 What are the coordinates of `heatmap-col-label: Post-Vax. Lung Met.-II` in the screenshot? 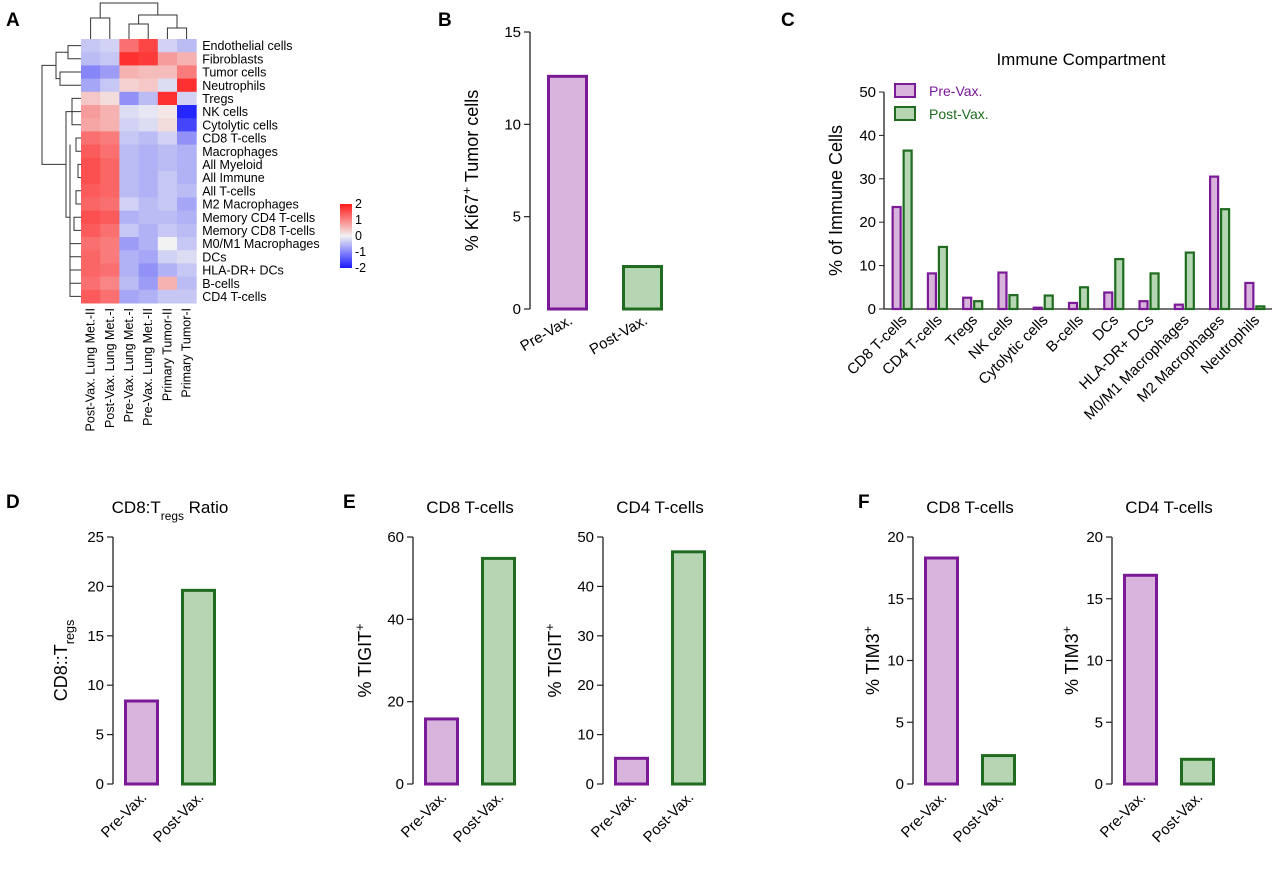 It's located at (91, 369).